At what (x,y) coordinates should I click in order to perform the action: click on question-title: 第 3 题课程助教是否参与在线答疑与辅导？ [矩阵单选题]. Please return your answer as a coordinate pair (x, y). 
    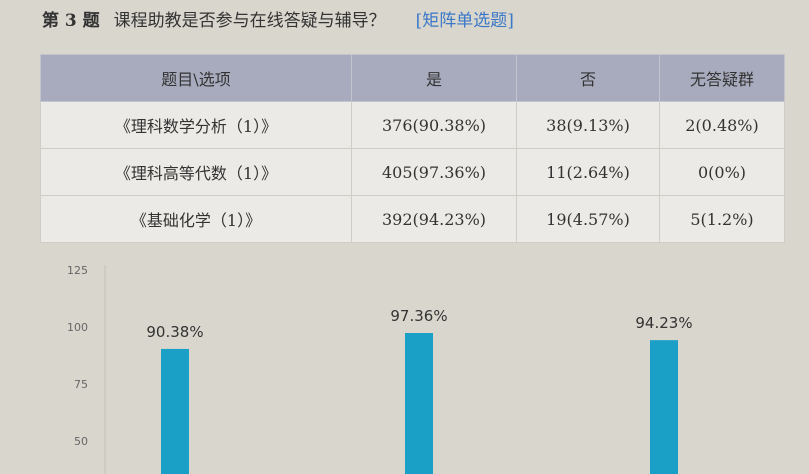
    Looking at the image, I should click on (278, 18).